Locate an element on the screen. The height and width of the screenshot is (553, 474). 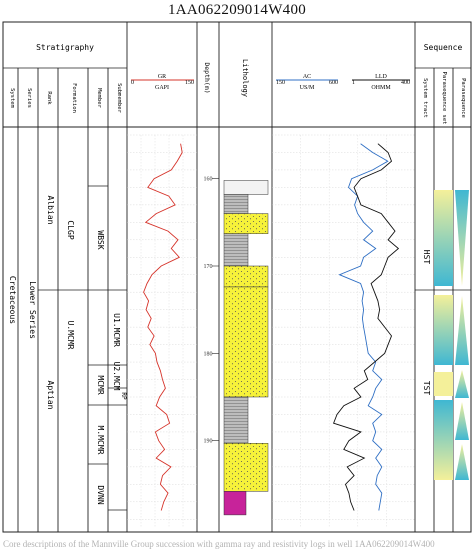
submember-u2mcm-label: U2.MCM is located at coordinates (116, 376).